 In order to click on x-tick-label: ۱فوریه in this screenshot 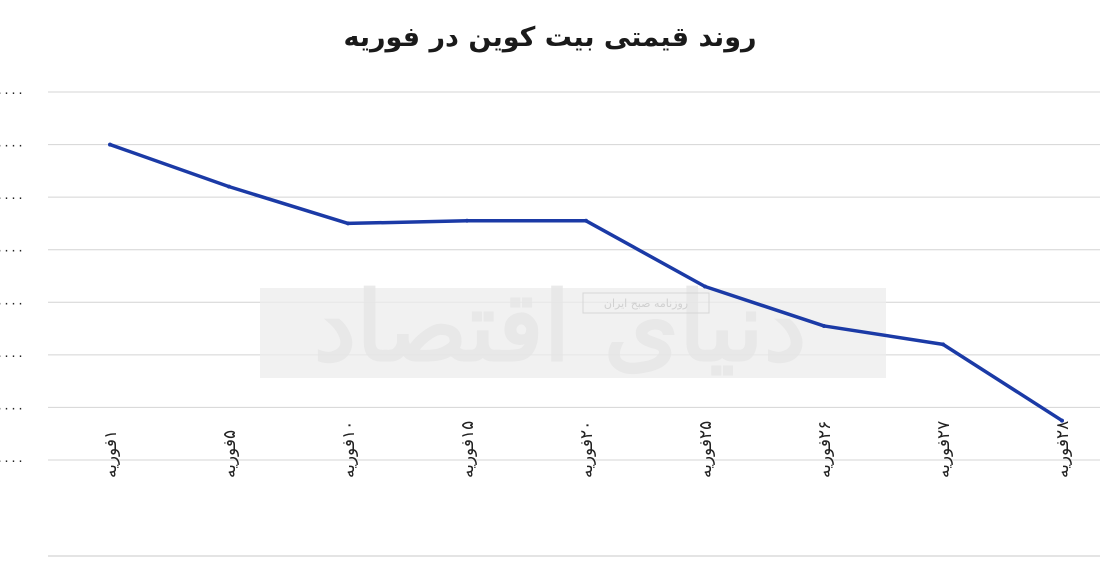, I will do `click(111, 454)`.